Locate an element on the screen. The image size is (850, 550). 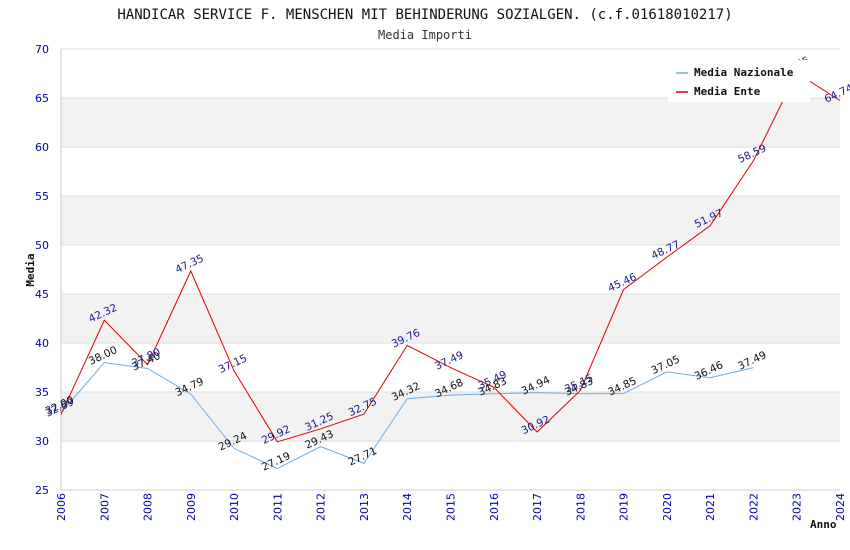
data-label-0-2011: 27.19 is located at coordinates (276, 462).